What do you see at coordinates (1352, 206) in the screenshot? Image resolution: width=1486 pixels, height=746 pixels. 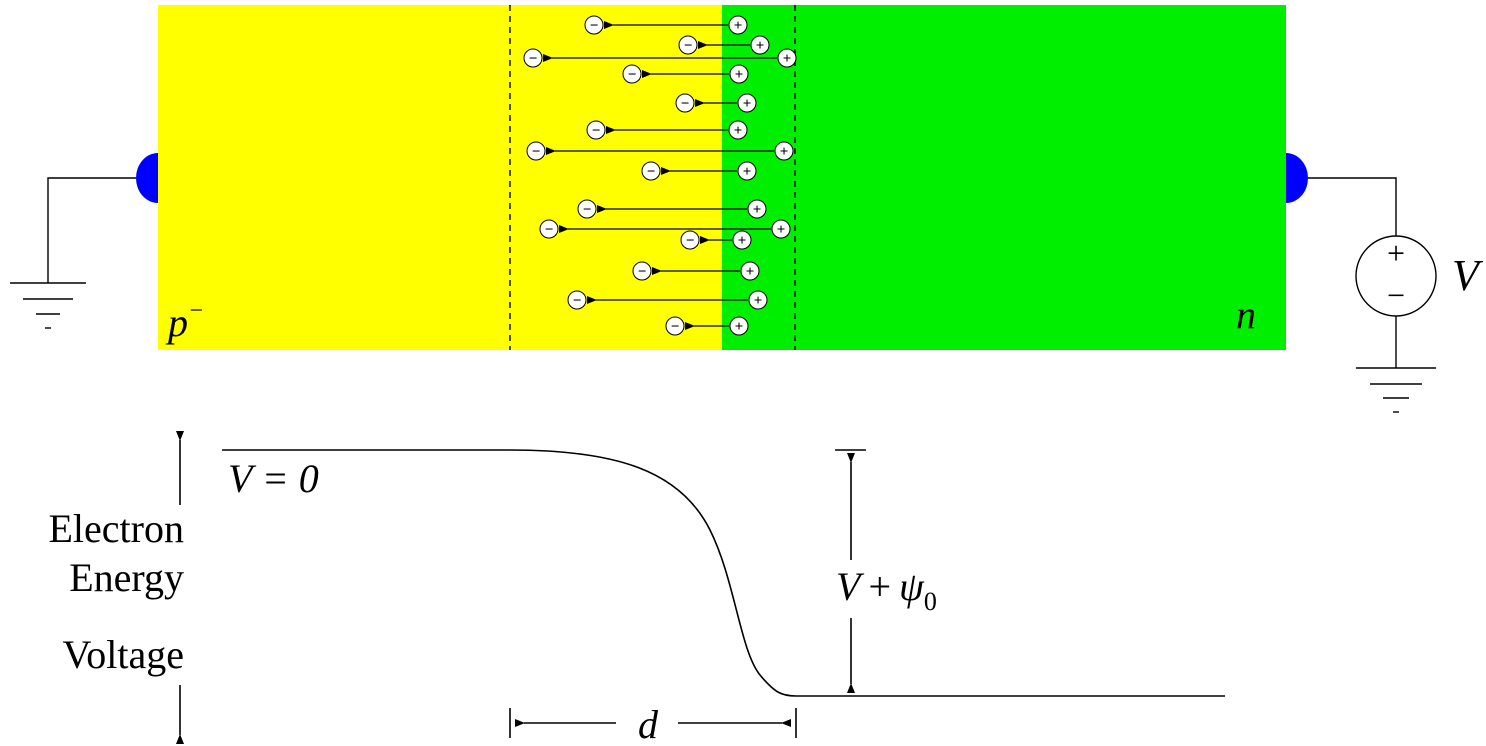 I see `right-wire-top` at bounding box center [1352, 206].